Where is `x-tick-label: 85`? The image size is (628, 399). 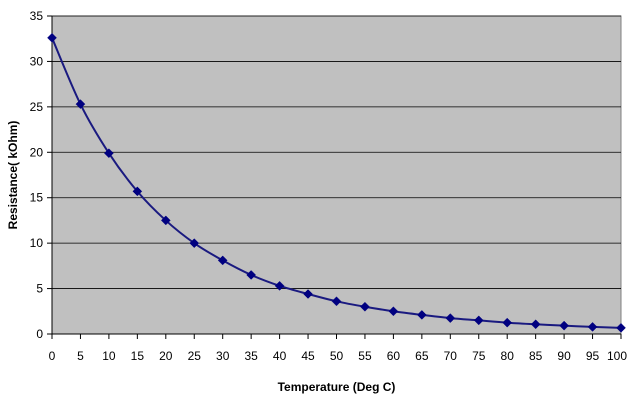 x-tick-label: 85 is located at coordinates (536, 356).